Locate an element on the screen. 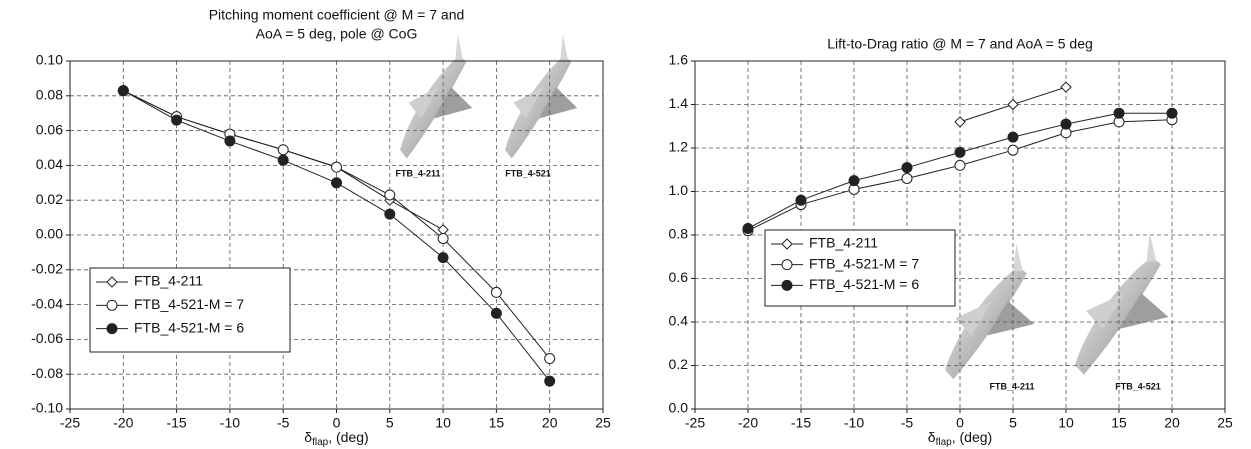  y-tick-label: 0.6 is located at coordinates (679, 277).